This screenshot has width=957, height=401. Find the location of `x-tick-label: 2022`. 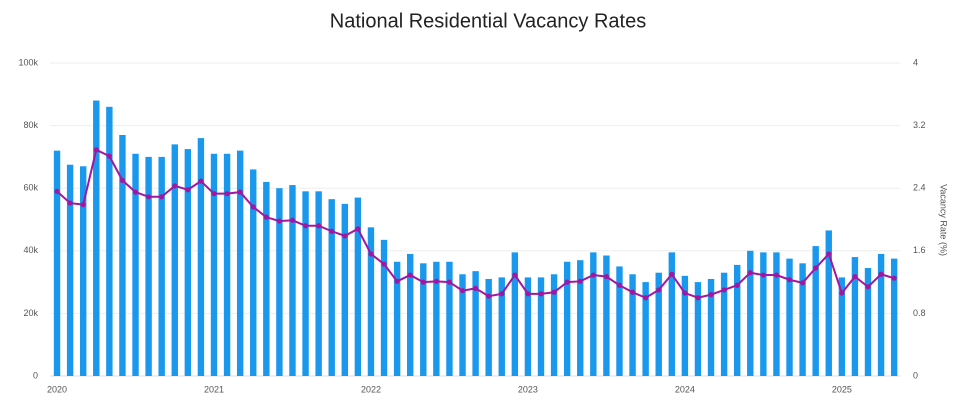

x-tick-label: 2022 is located at coordinates (371, 389).